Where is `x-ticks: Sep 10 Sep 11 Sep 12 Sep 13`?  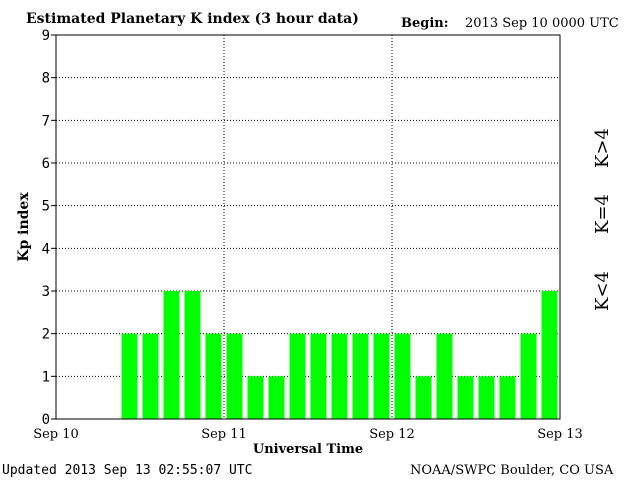 x-ticks: Sep 10 Sep 11 Sep 12 Sep 13 is located at coordinates (308, 434).